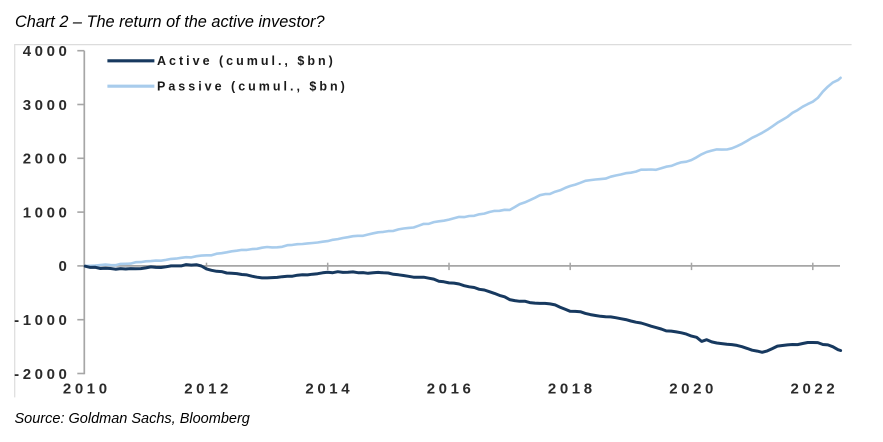 Image resolution: width=883 pixels, height=442 pixels. What do you see at coordinates (252, 87) in the screenshot?
I see `svg-text: Passive (cumul., $bn)` at bounding box center [252, 87].